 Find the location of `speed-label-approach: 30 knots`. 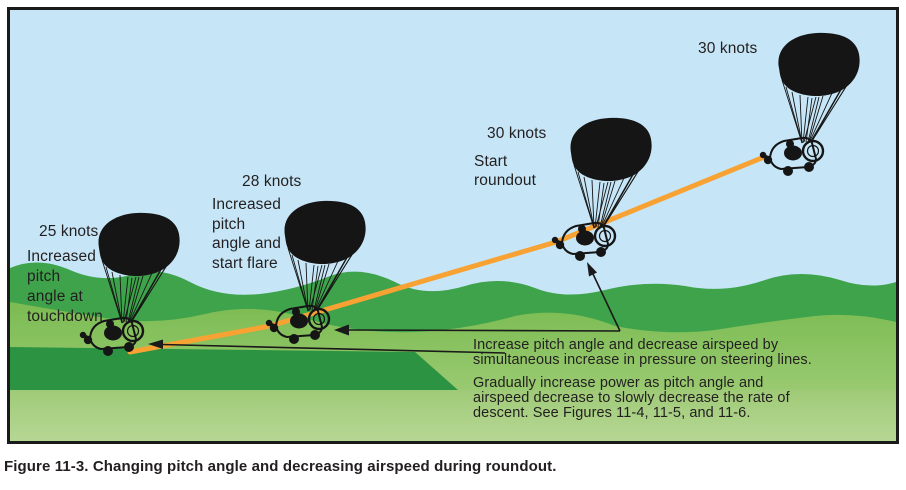

speed-label-approach: 30 knots is located at coordinates (728, 48).